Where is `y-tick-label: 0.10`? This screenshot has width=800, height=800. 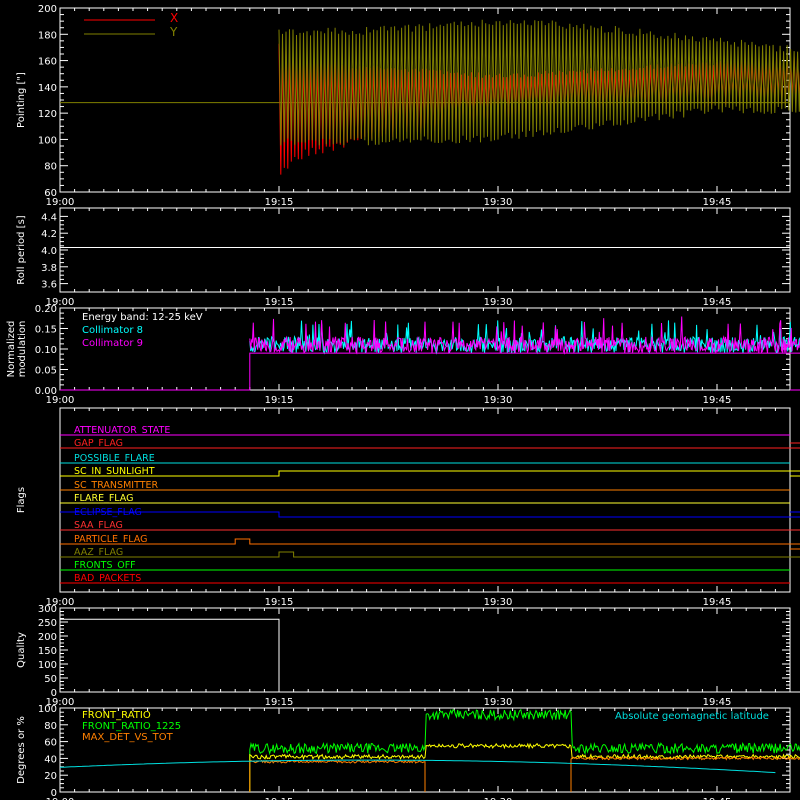 y-tick-label: 0.10 is located at coordinates (46, 350).